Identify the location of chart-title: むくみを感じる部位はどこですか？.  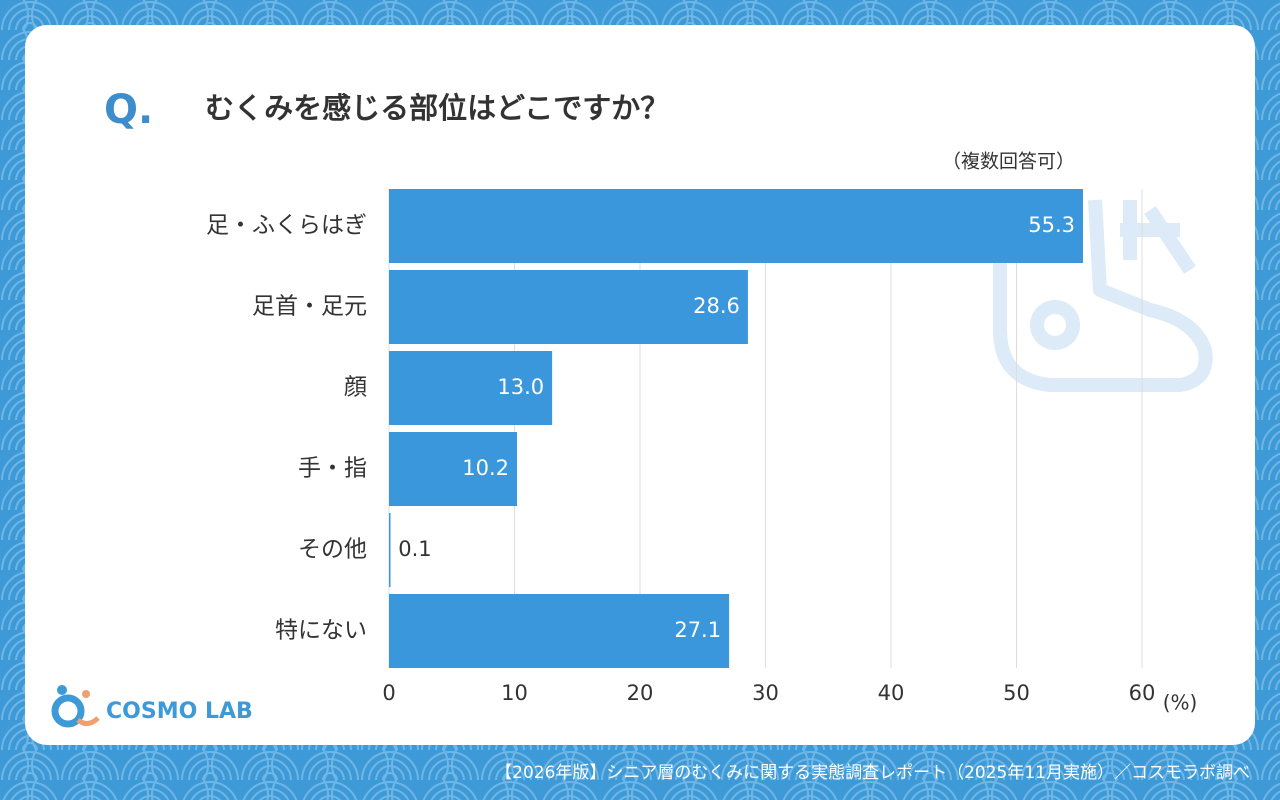
(437, 108).